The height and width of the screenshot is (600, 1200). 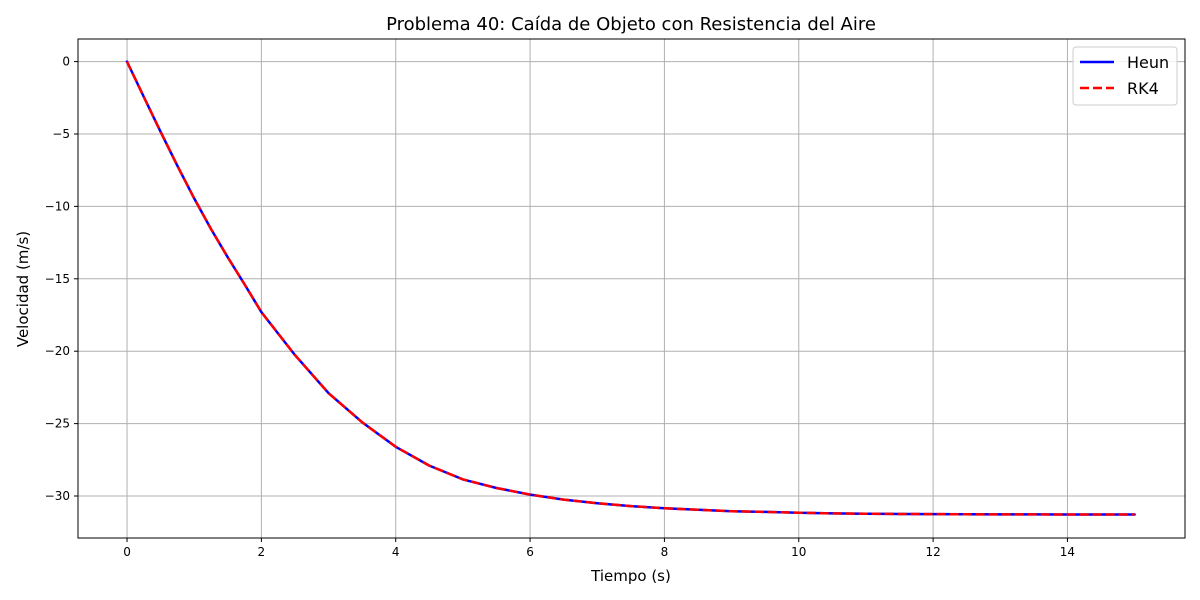 I want to click on x-tick-label: 12, so click(x=932, y=552).